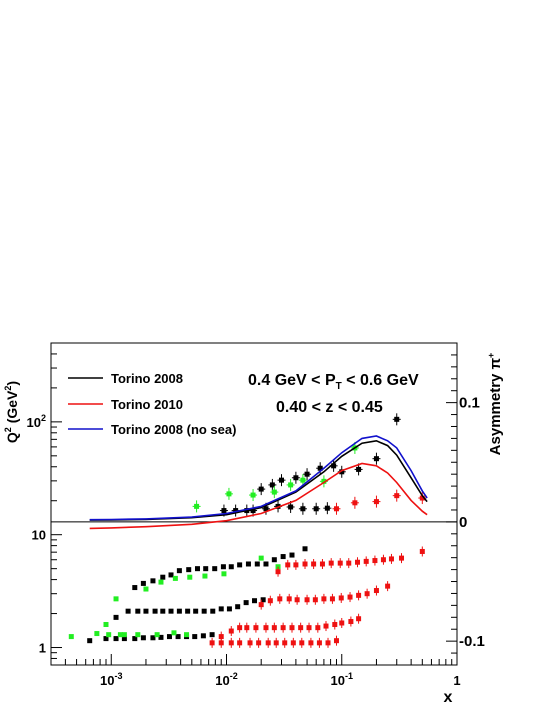  I want to click on y-axis-left-title: Q2 (GeV2), so click(11, 412).